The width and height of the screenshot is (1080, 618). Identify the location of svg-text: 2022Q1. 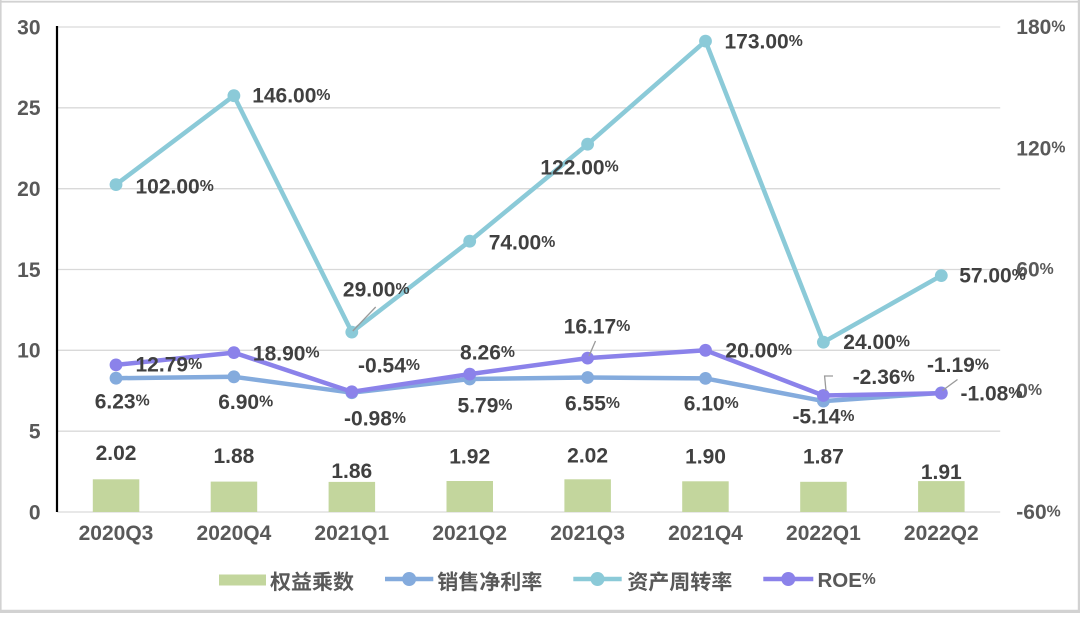
(823, 533).